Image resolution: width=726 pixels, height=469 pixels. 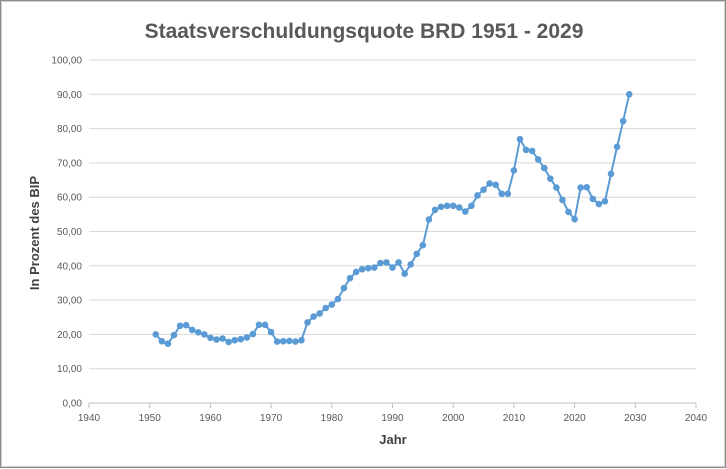 What do you see at coordinates (73, 404) in the screenshot?
I see `y-tick-label: 0,00` at bounding box center [73, 404].